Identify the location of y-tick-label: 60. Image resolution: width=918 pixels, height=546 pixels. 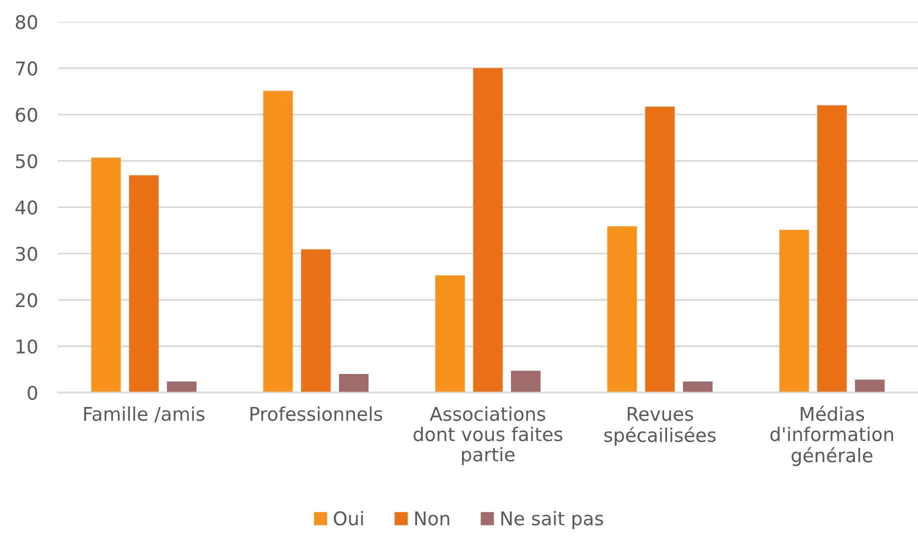
(27, 115).